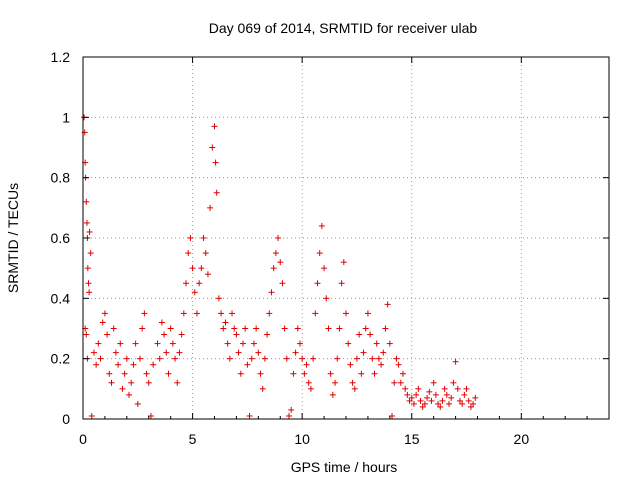  Describe the element at coordinates (66, 117) in the screenshot. I see `y-tick-label: 1` at that location.